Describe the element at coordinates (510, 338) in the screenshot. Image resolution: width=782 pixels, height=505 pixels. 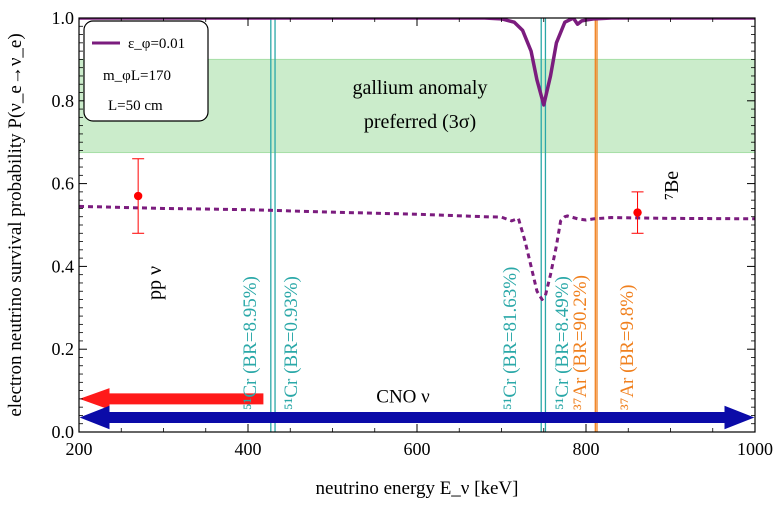
I see `source-line-label-2: ⁵¹Cr (BR=81.63%)` at that location.